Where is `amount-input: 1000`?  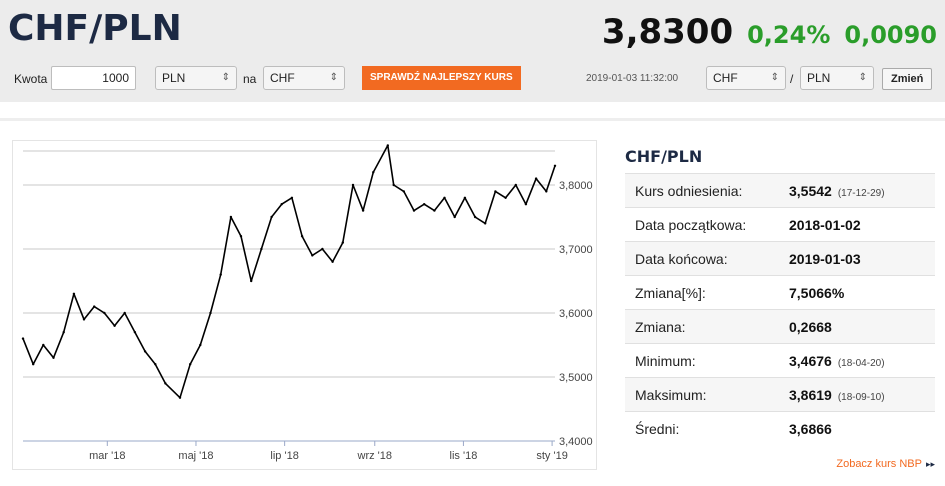
amount-input: 1000 is located at coordinates (93, 78).